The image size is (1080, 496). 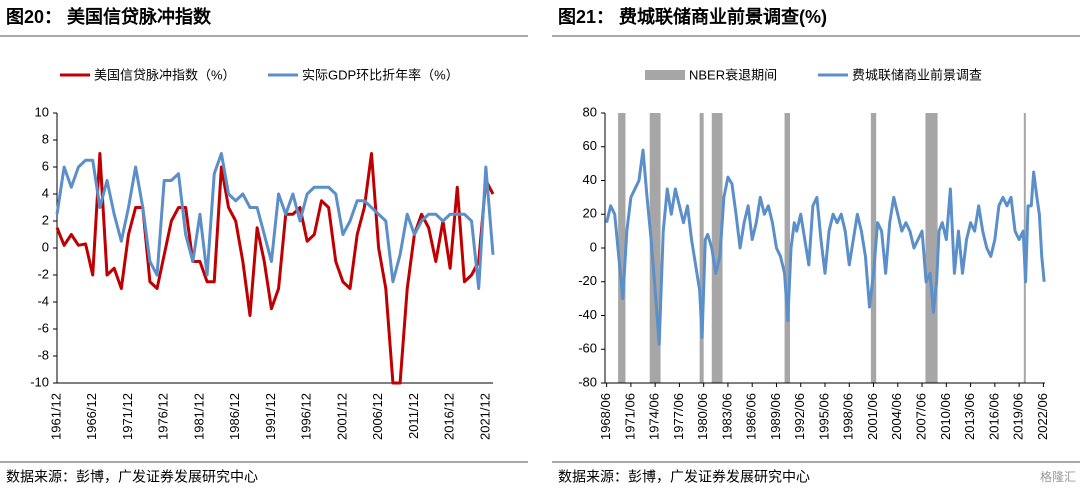 I want to click on chart-title: 图21： 费城联储商业前景调查(%), so click(x=692, y=16).